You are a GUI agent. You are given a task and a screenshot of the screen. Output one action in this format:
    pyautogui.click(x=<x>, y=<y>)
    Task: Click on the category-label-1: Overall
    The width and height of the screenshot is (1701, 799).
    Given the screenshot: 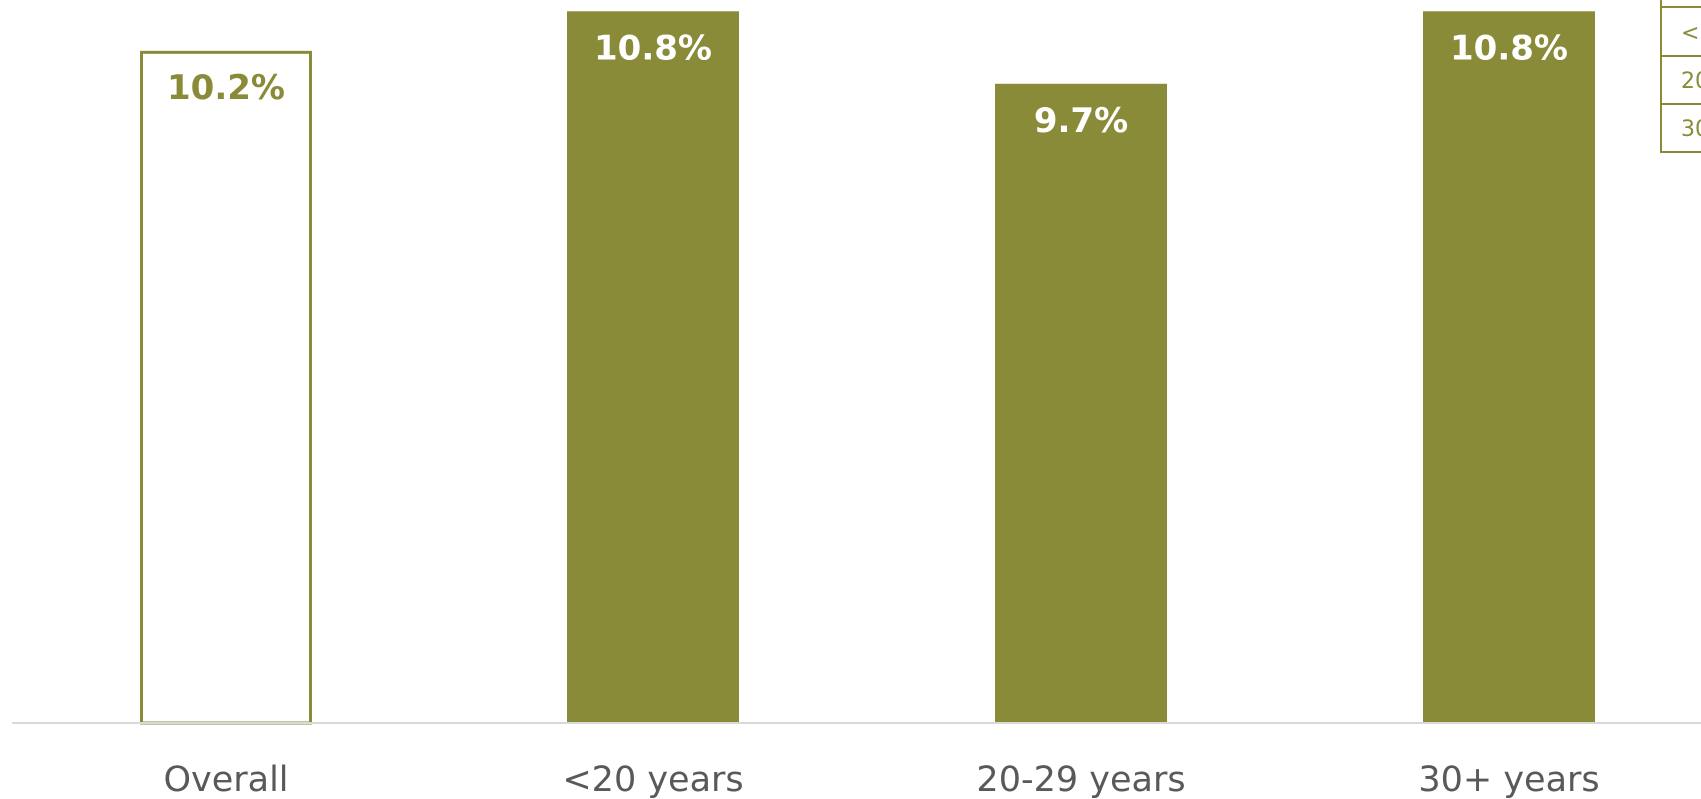 What is the action you would take?
    pyautogui.click(x=225, y=779)
    